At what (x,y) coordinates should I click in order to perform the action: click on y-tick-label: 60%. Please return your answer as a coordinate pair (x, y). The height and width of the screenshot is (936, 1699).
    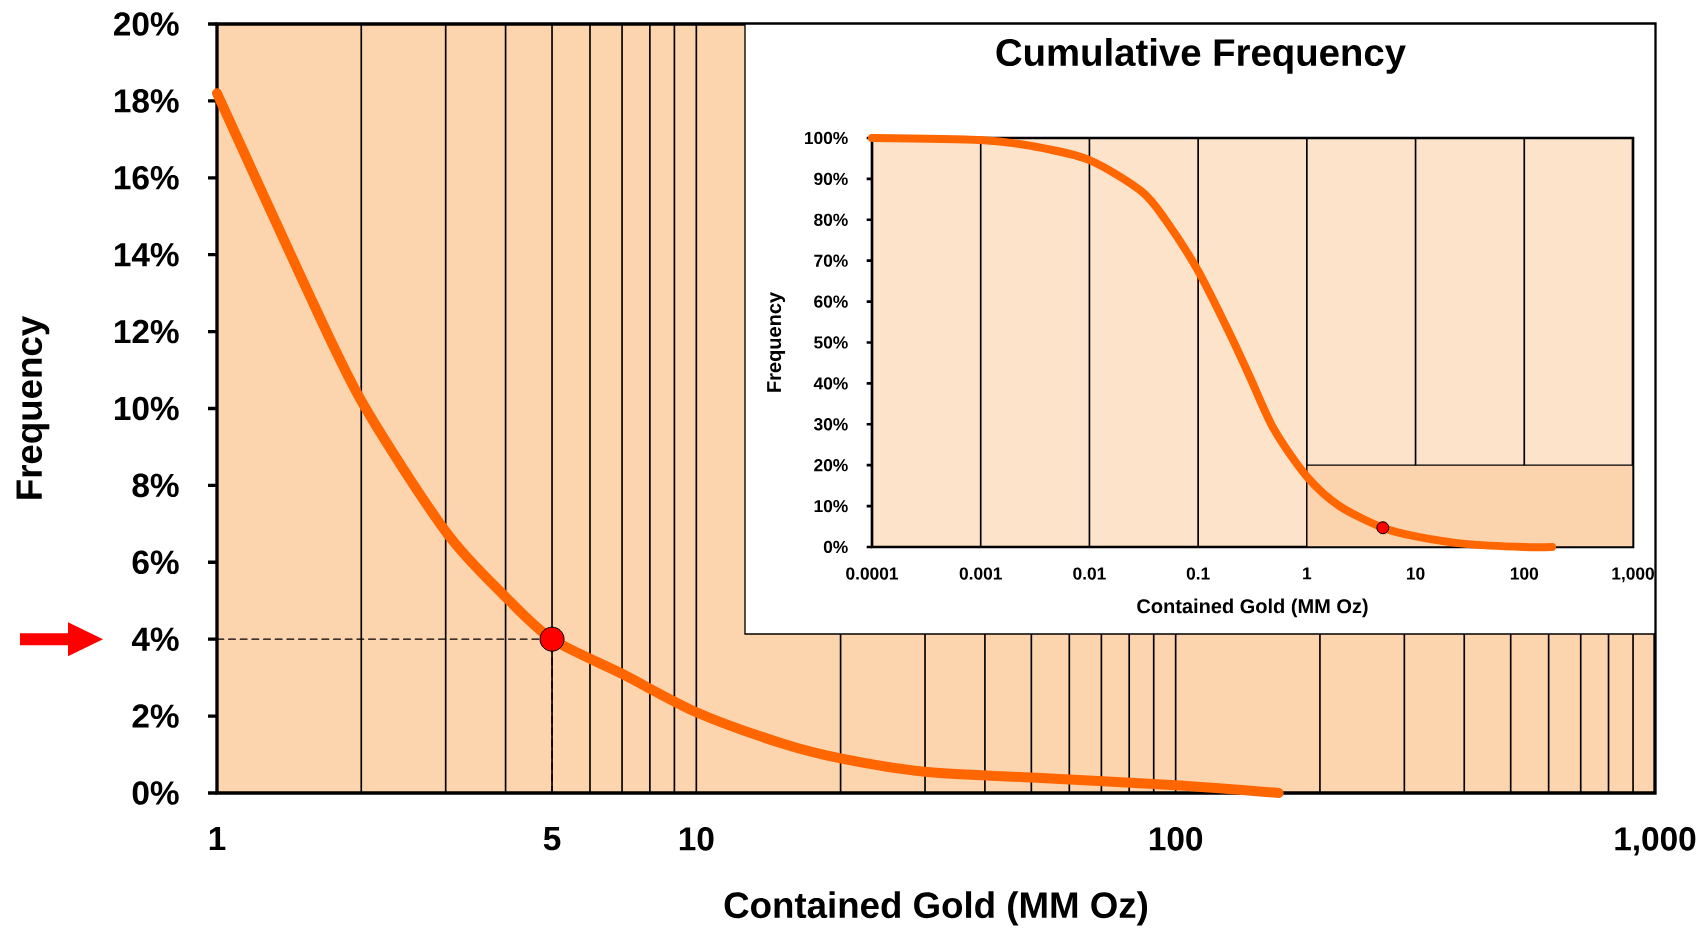
    Looking at the image, I should click on (831, 301).